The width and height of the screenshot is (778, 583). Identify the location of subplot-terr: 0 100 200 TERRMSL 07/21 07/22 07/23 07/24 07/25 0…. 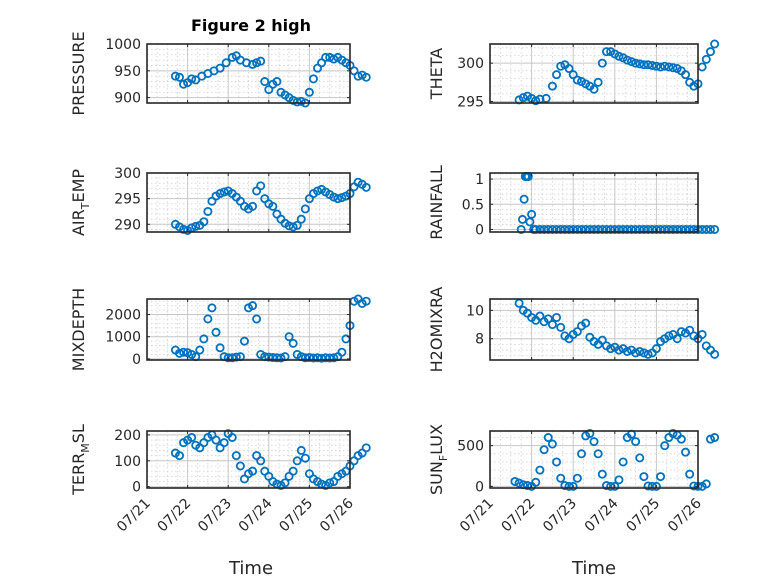
(220, 479).